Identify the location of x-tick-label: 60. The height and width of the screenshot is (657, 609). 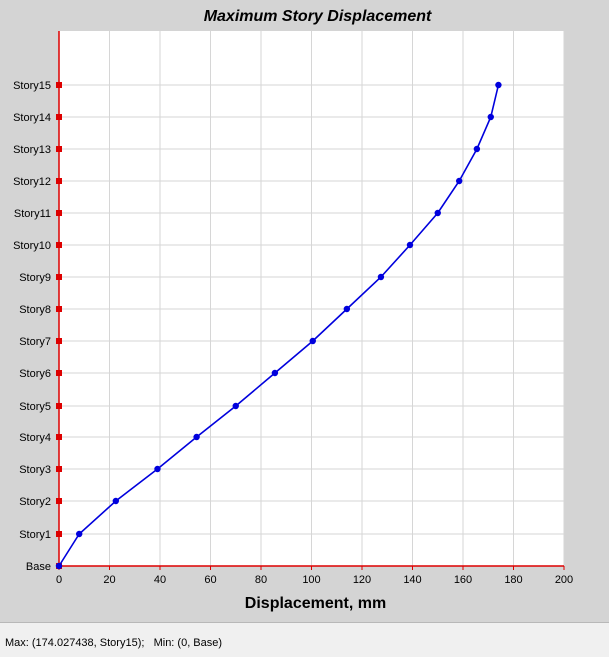
(210, 580).